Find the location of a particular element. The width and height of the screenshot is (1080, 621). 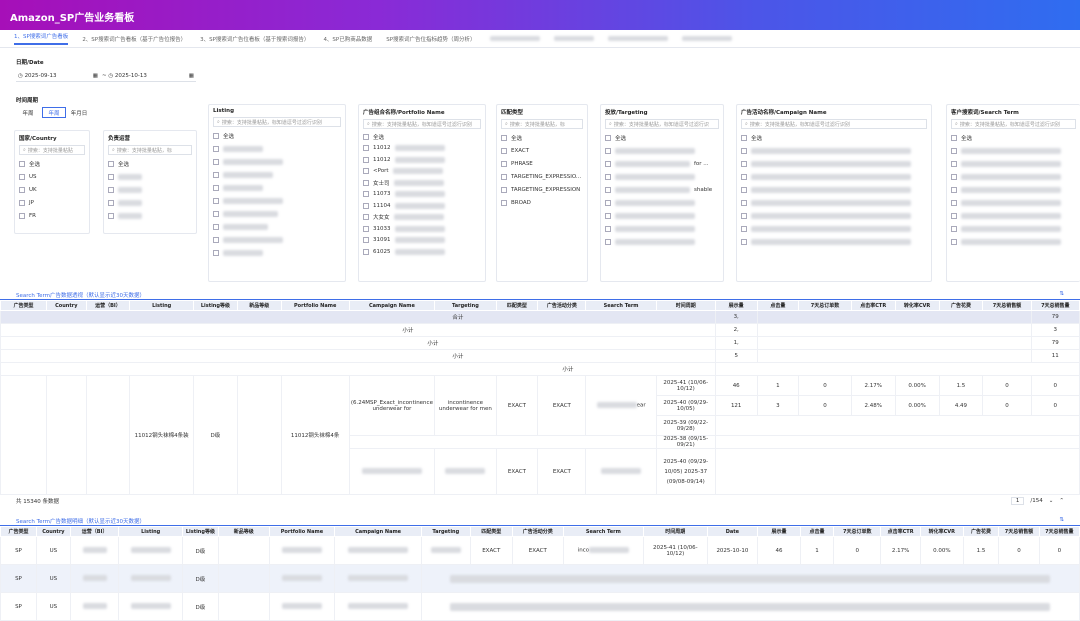

page-input: 1 is located at coordinates (1017, 500).